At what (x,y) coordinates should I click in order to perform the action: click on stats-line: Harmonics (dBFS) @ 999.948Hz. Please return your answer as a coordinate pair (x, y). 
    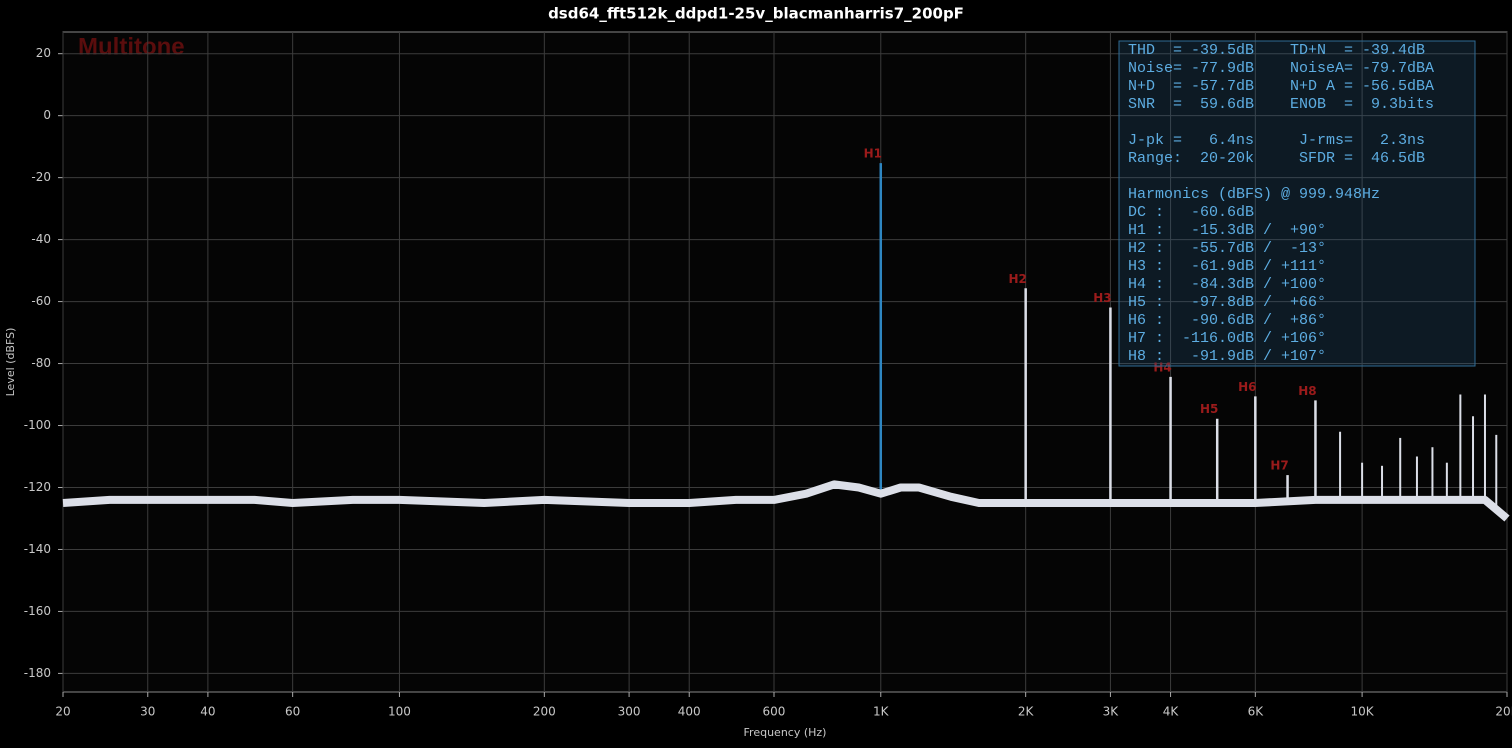
    Looking at the image, I should click on (1254, 194).